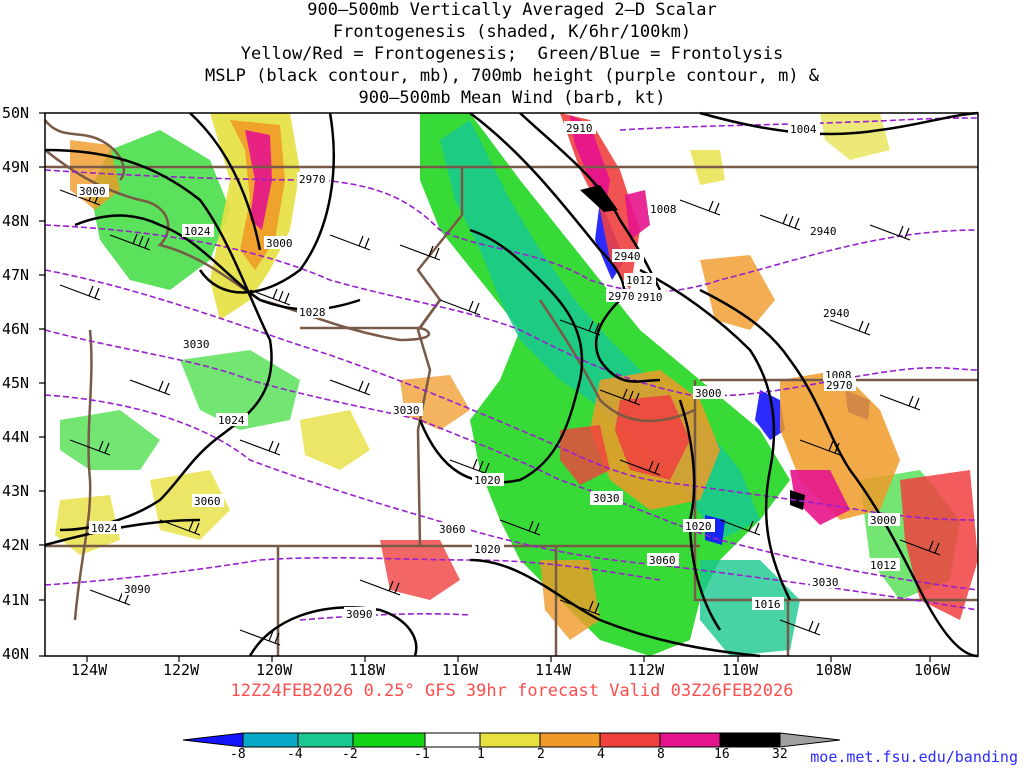 The width and height of the screenshot is (1024, 768). I want to click on lon-label: 118W, so click(367, 670).